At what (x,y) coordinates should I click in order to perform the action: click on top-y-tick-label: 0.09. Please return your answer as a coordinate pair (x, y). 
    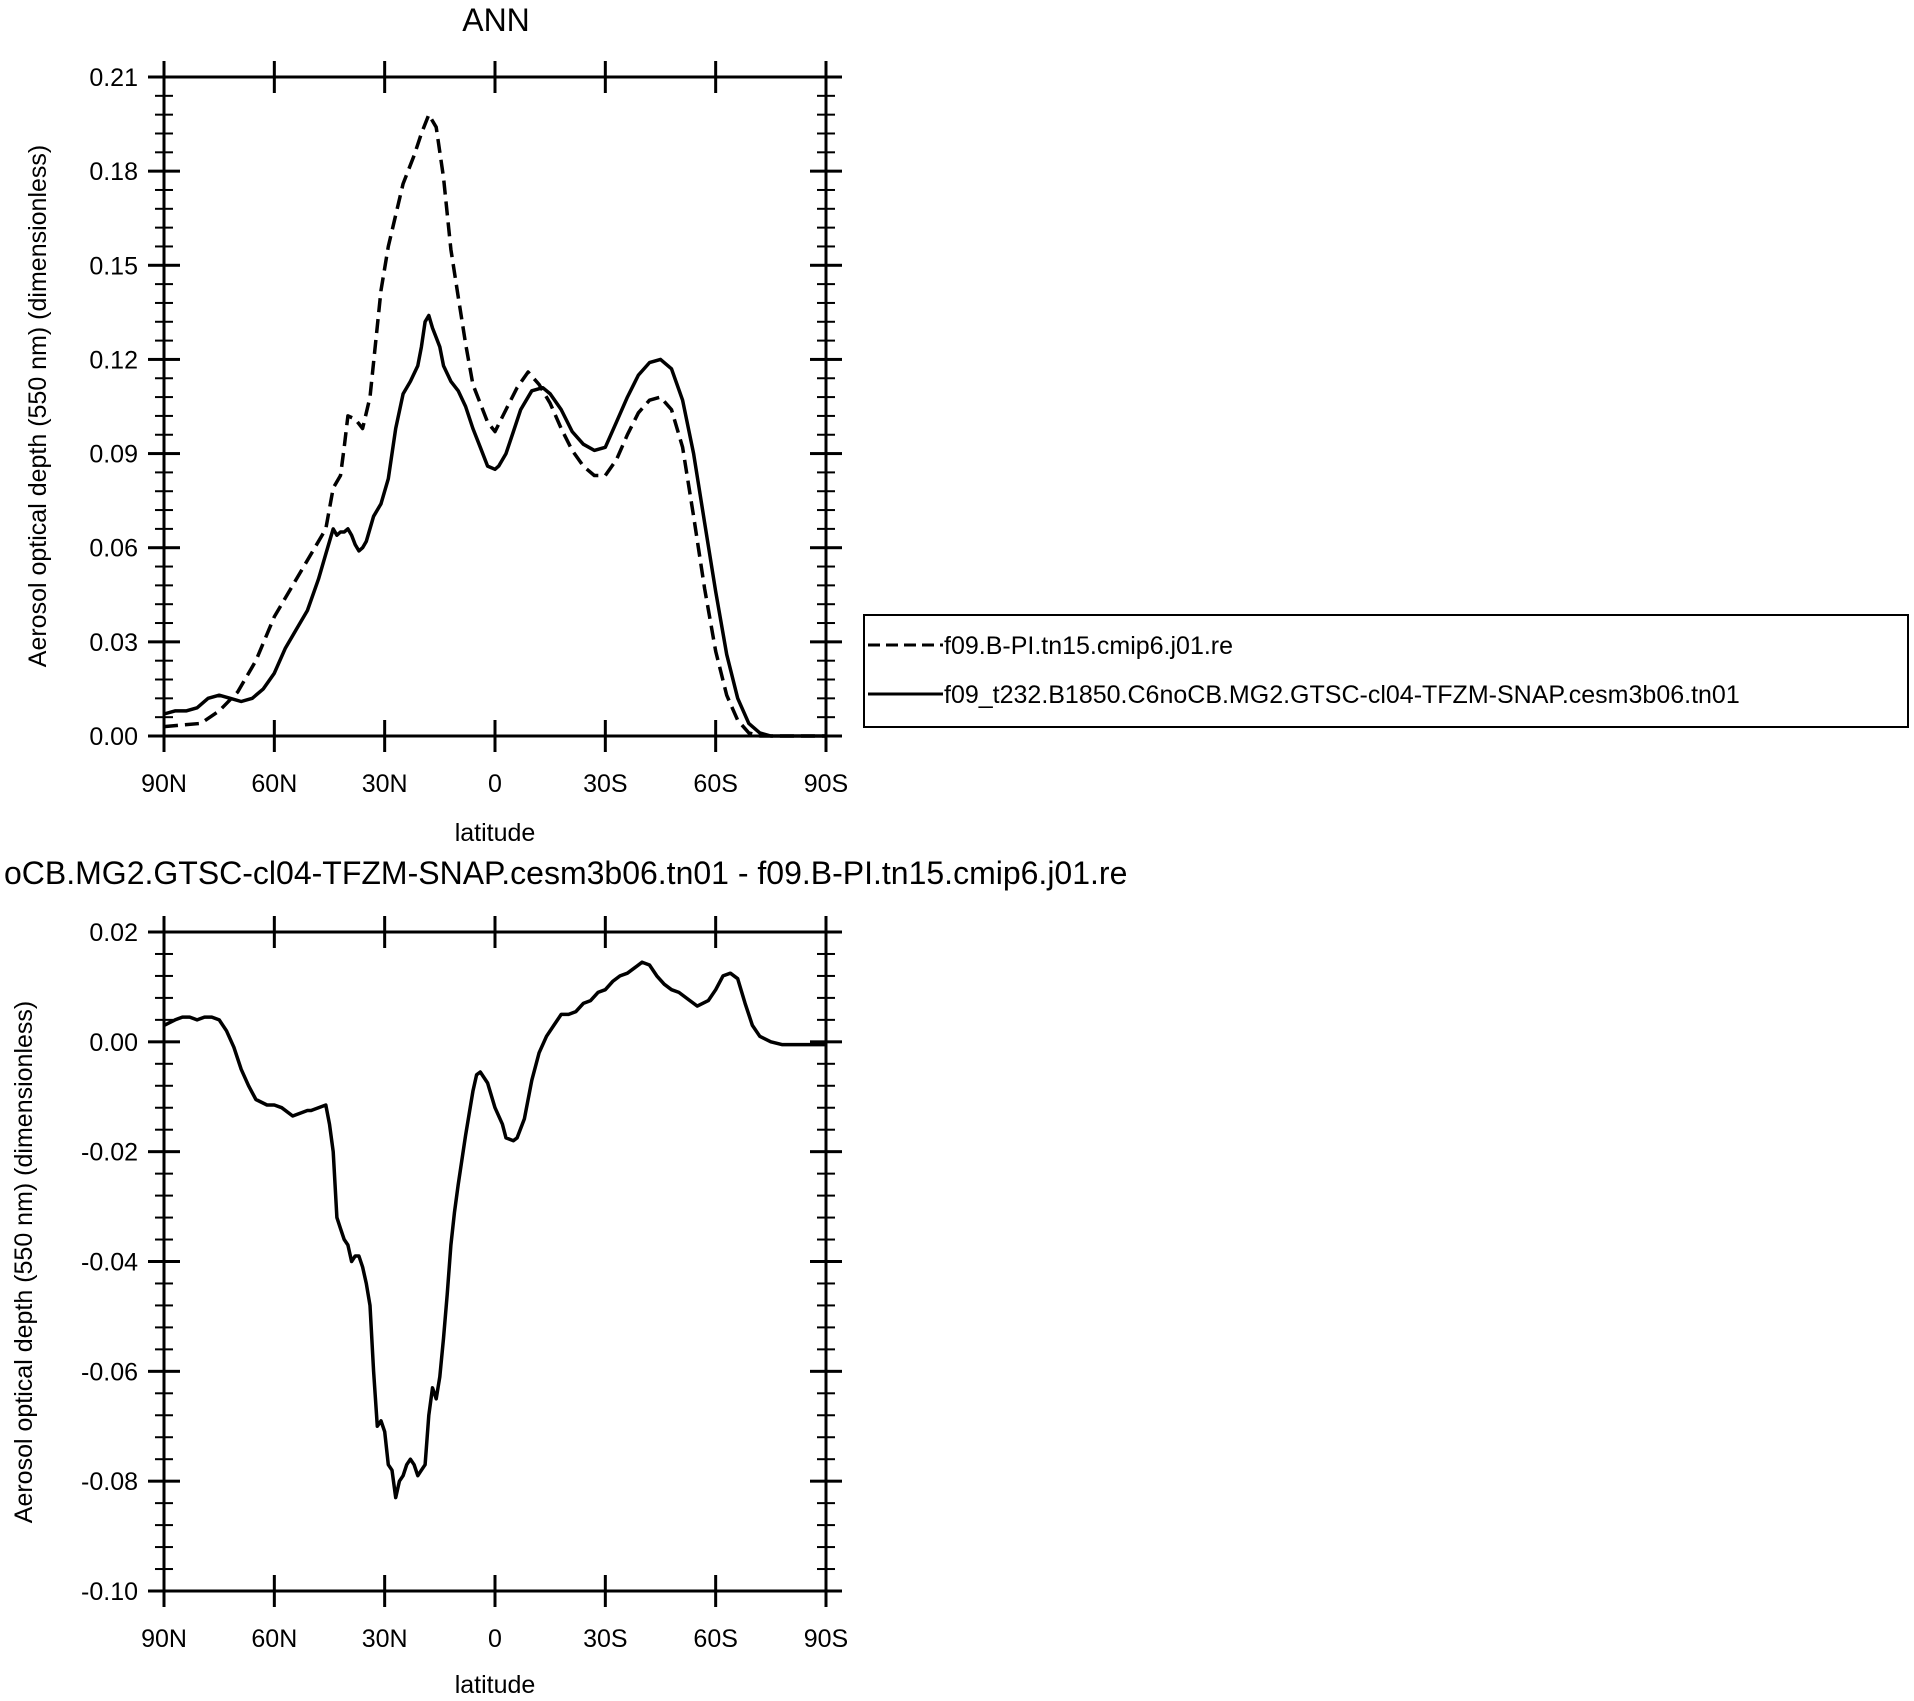
    Looking at the image, I should click on (113, 455).